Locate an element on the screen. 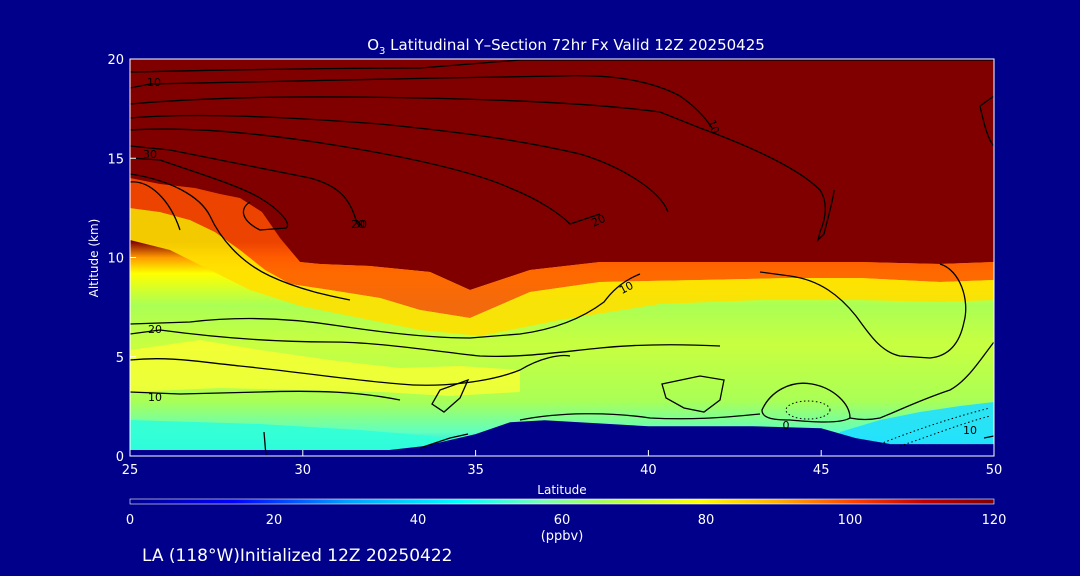 This screenshot has width=1080, height=576. x-axis: 25 30 35 40 45 50 is located at coordinates (562, 464).